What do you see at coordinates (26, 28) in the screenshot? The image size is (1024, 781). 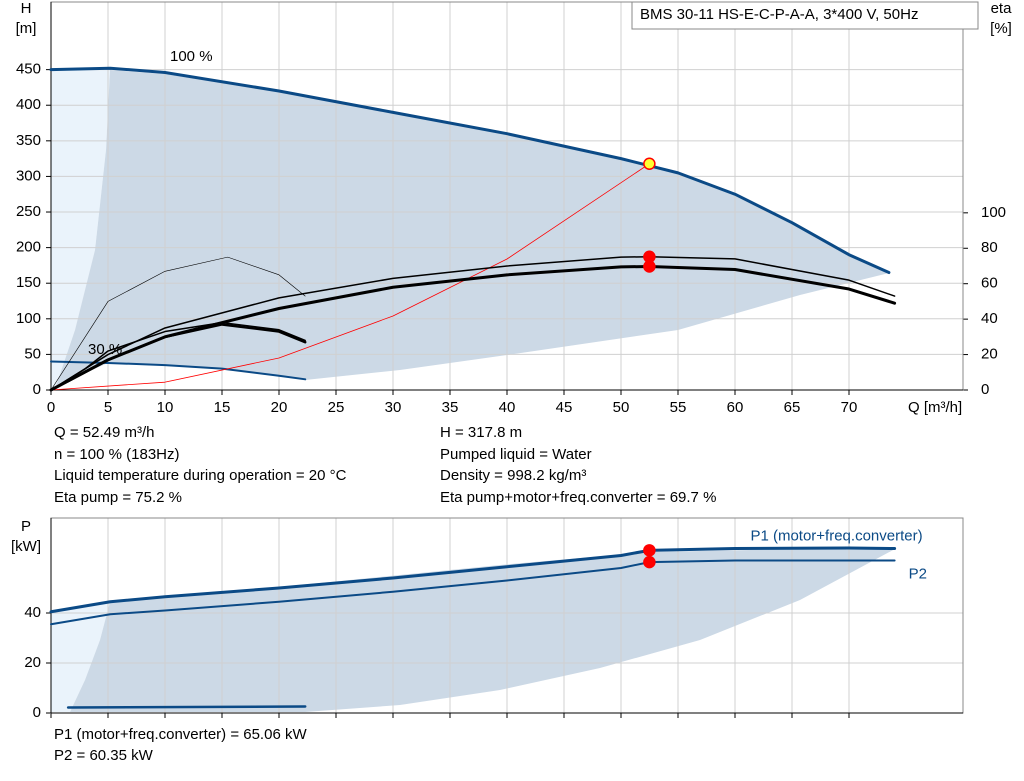 I see `y-axis-unit: [m]` at bounding box center [26, 28].